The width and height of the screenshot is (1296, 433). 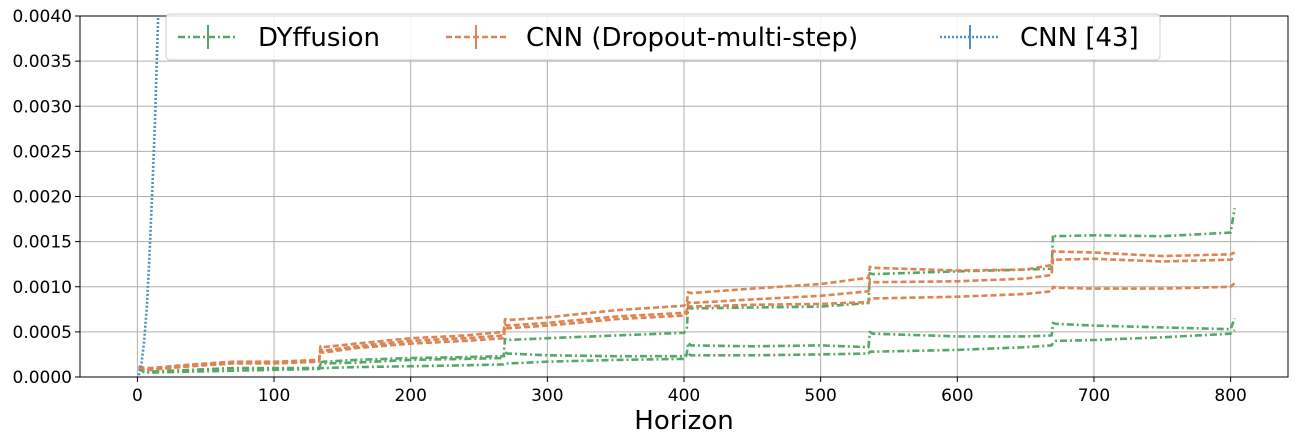 I want to click on y-tick-label: 0.0020, so click(x=42, y=198).